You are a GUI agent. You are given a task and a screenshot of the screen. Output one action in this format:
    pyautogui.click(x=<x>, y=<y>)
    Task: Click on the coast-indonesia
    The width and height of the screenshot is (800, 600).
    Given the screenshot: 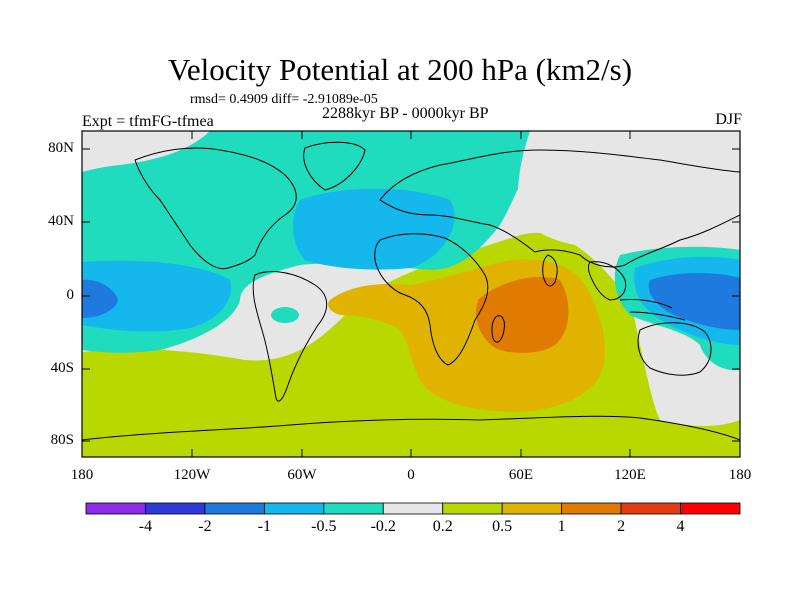 What is the action you would take?
    pyautogui.click(x=652, y=310)
    